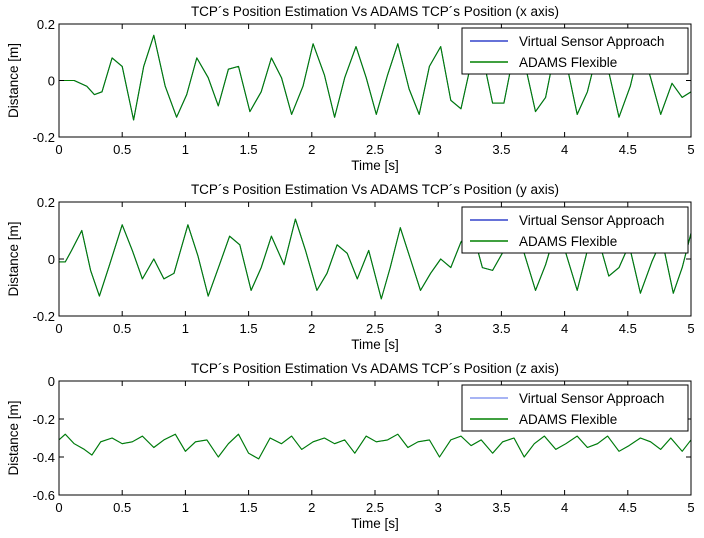 This screenshot has width=704, height=538. What do you see at coordinates (44, 457) in the screenshot?
I see `y-tick-label: -0.4` at bounding box center [44, 457].